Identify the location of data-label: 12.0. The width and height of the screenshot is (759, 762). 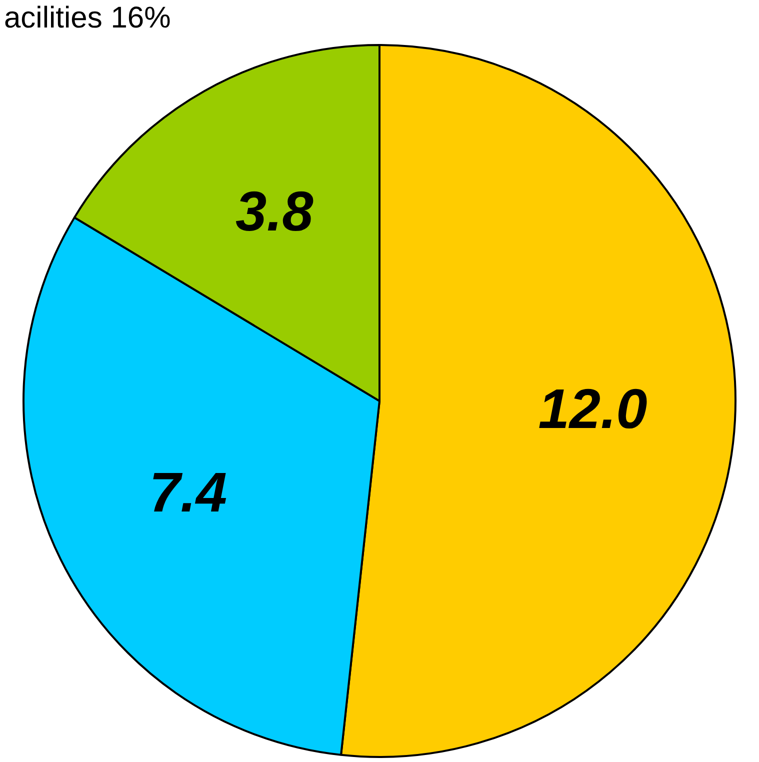
(593, 408).